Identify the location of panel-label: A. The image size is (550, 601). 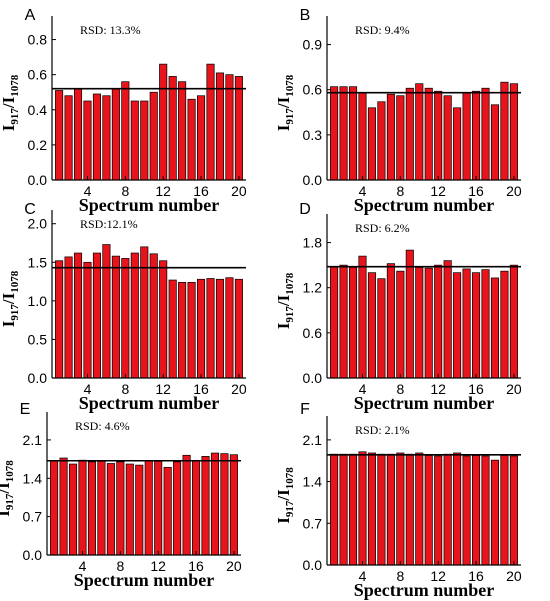
(30, 15).